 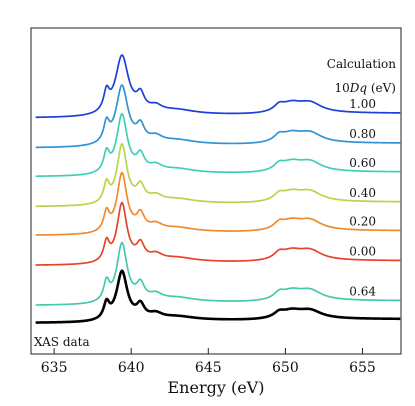 I want to click on series-line-0.20, so click(x=218, y=203).